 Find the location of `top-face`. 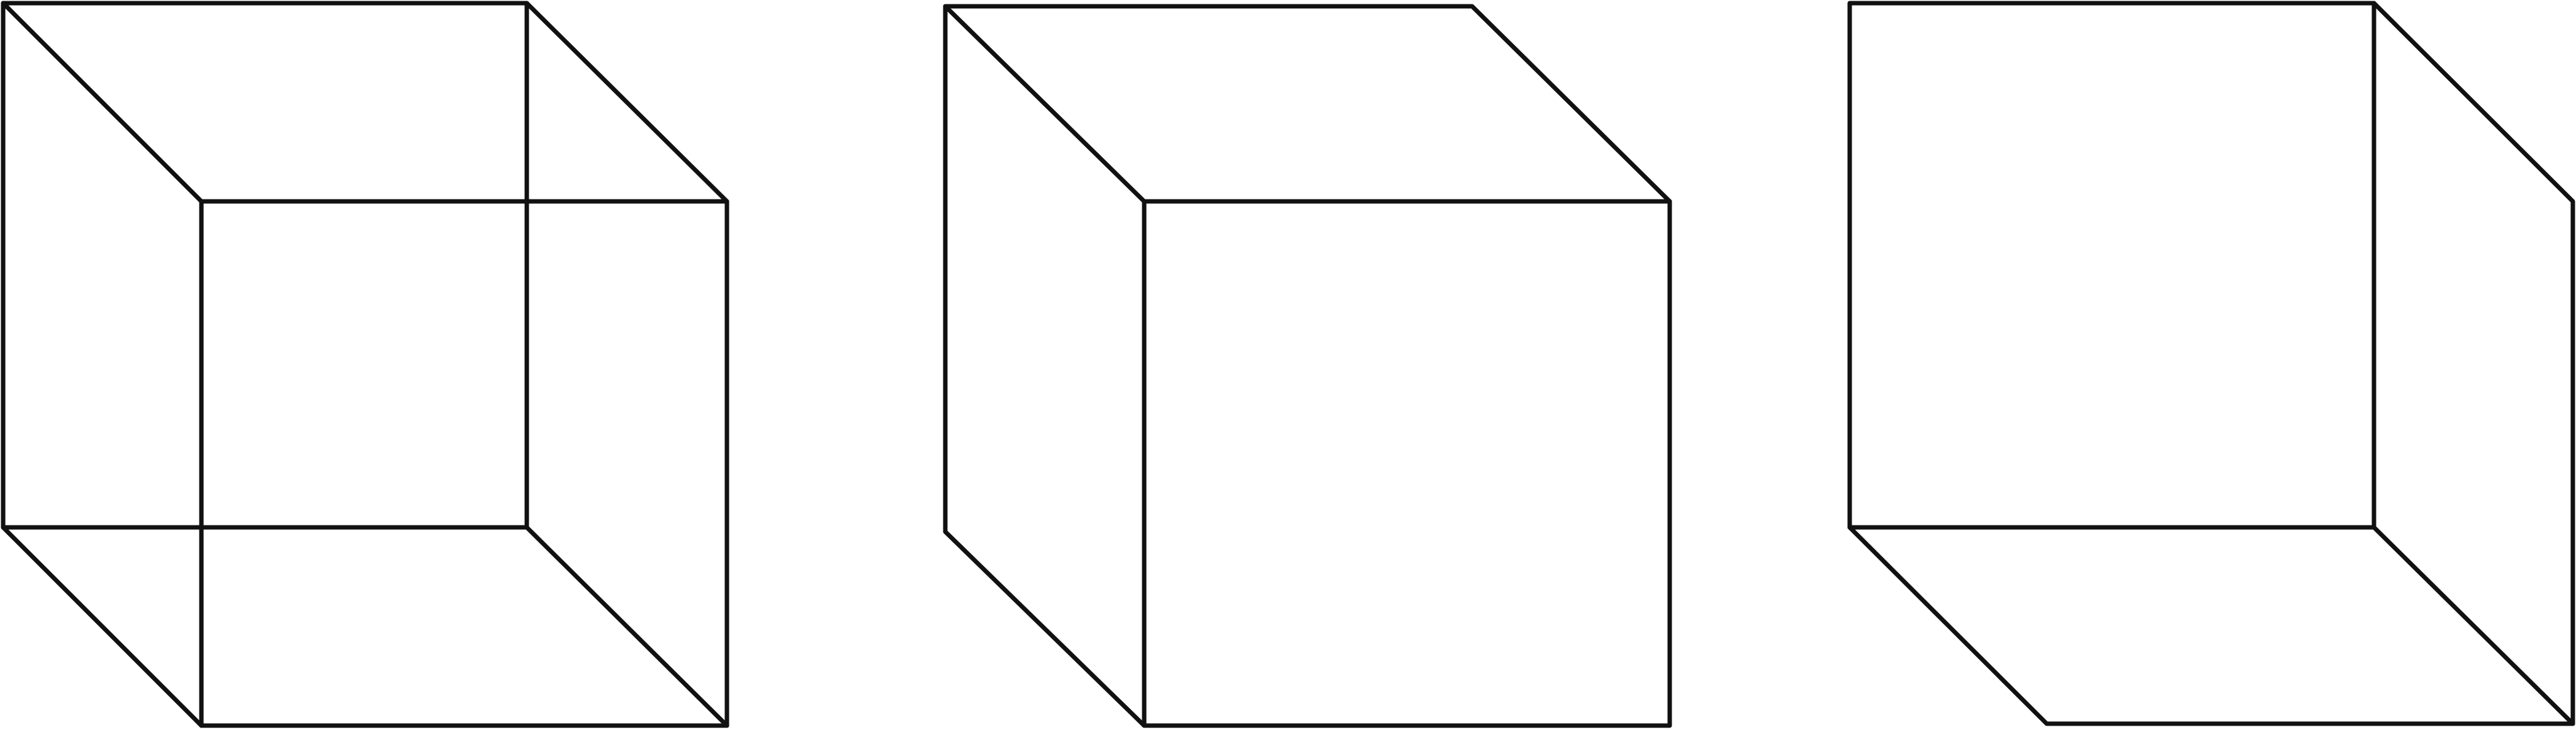

top-face is located at coordinates (1307, 104).